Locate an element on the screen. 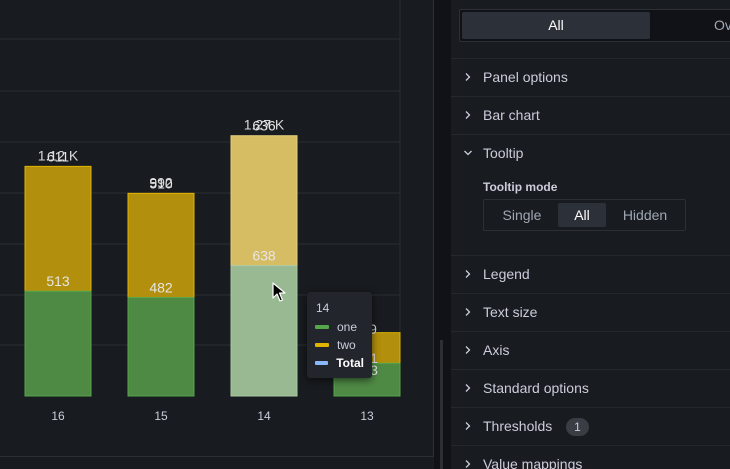 The height and width of the screenshot is (469, 730). value-label-two: 1 is located at coordinates (374, 358).